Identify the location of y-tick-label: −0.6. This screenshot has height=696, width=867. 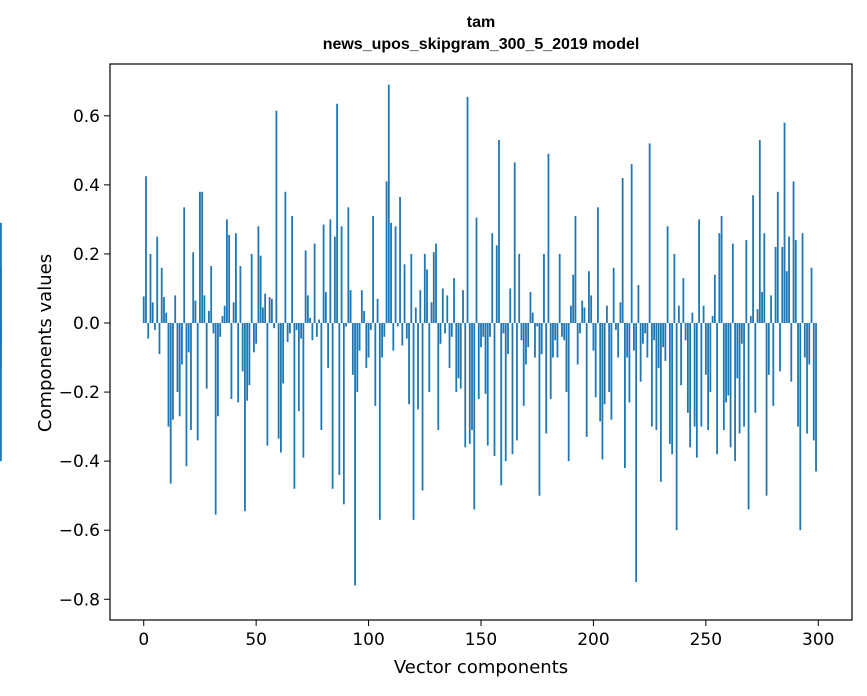
(79, 531).